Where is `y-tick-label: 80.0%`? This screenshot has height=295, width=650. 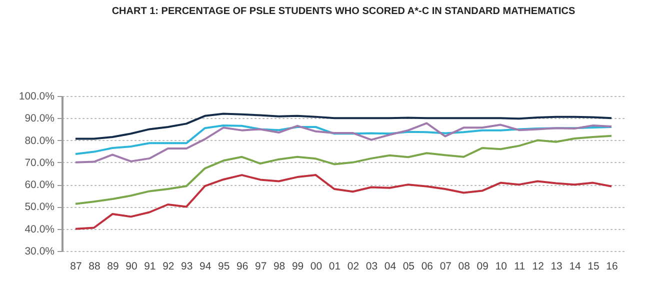 y-tick-label: 80.0% is located at coordinates (39, 140).